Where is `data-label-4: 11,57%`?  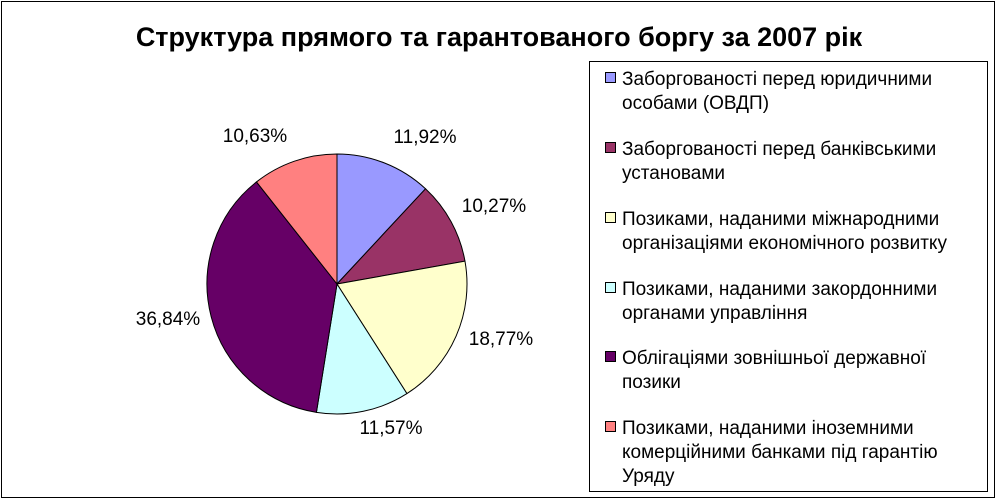 data-label-4: 11,57% is located at coordinates (390, 428).